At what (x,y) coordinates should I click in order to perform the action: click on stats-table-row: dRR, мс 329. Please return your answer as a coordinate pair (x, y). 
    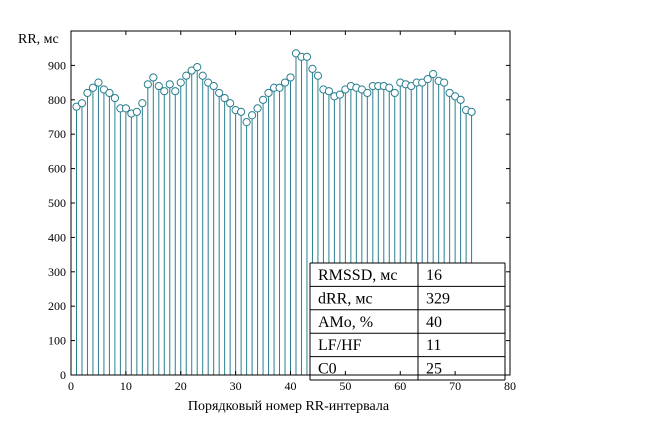
    Looking at the image, I should click on (384, 298).